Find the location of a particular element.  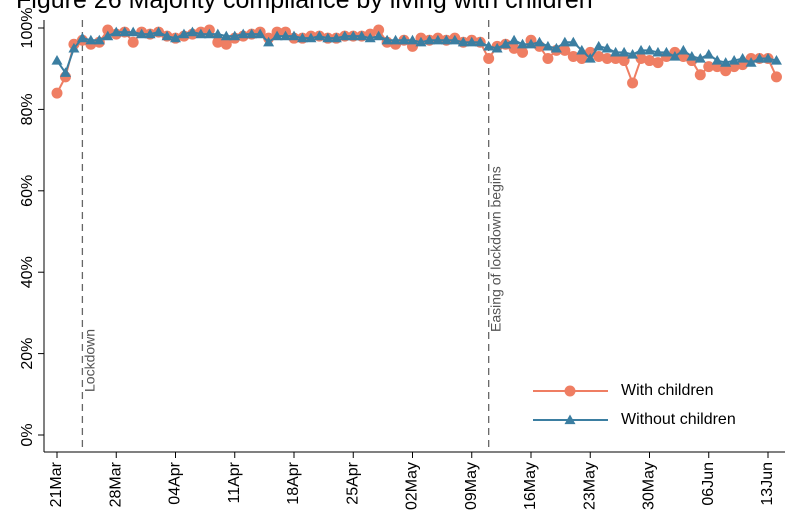

legend-marker is located at coordinates (570, 391).